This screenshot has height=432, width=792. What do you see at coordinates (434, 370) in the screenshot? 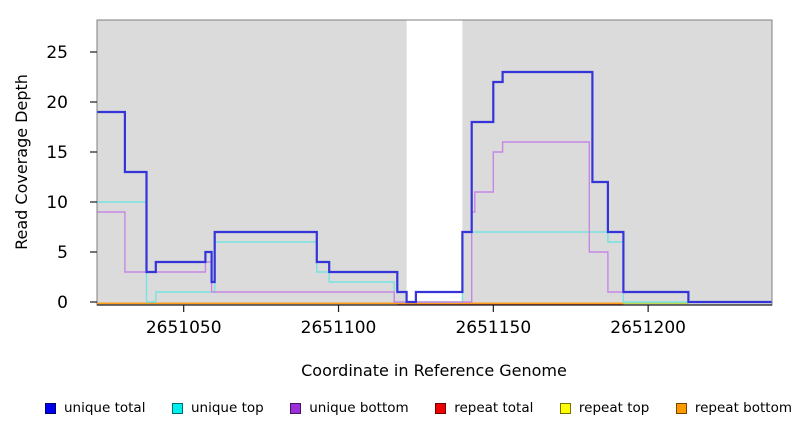
I see `x-axis-title: Coordinate in Reference Genome` at bounding box center [434, 370].